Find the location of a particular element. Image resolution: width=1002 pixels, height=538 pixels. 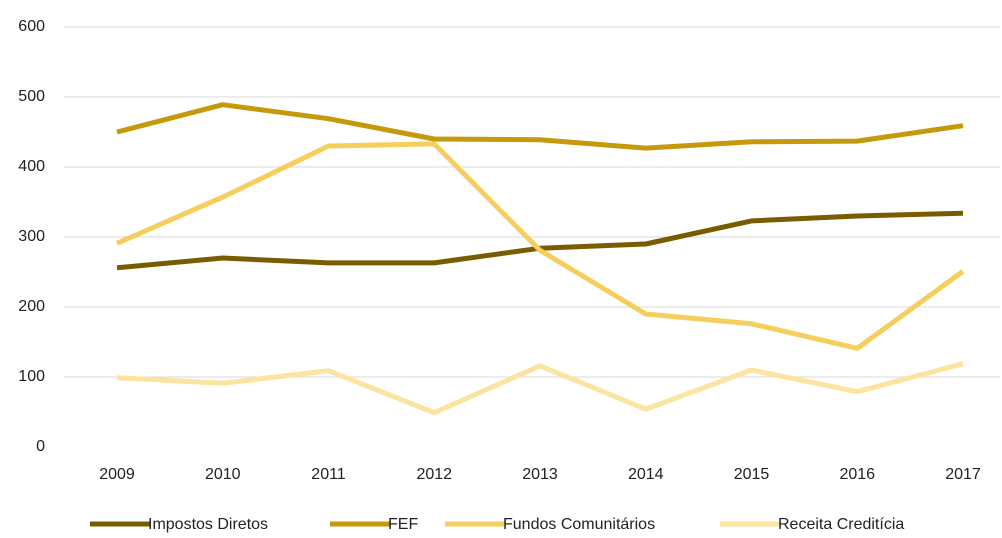

legend-label: Fundos Comunitários is located at coordinates (579, 524).